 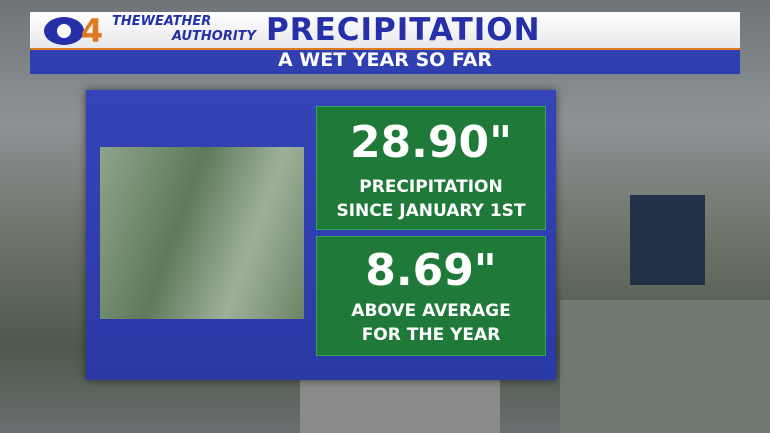 I want to click on stat-panel: 8.69" ABOVE AVERAGE FOR THE YEAR, so click(x=431, y=296).